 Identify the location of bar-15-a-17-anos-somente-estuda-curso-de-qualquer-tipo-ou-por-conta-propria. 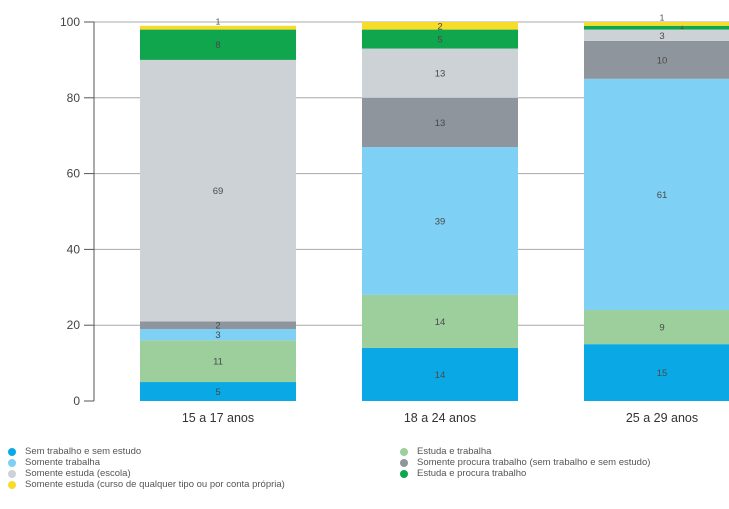
(218, 27).